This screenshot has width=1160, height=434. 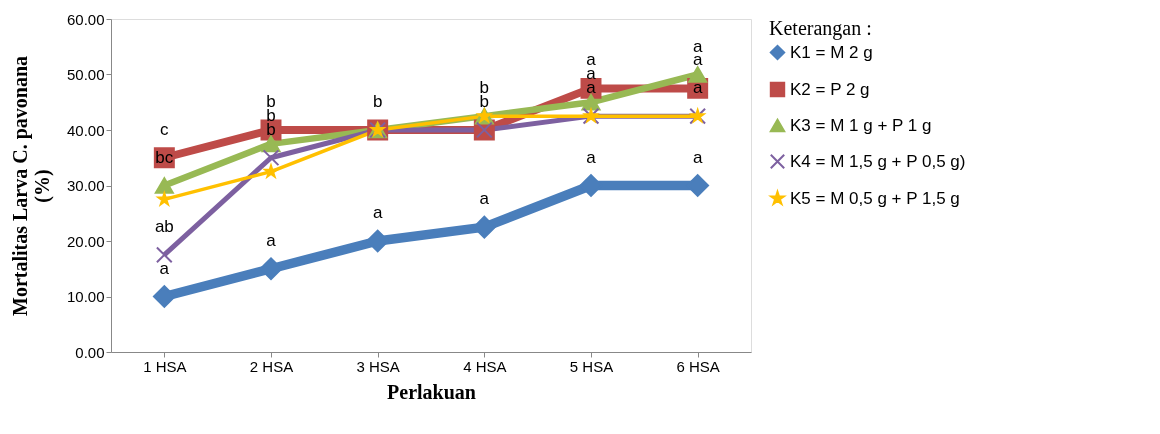 I want to click on y-tick-label: 60.00, so click(x=85, y=19).